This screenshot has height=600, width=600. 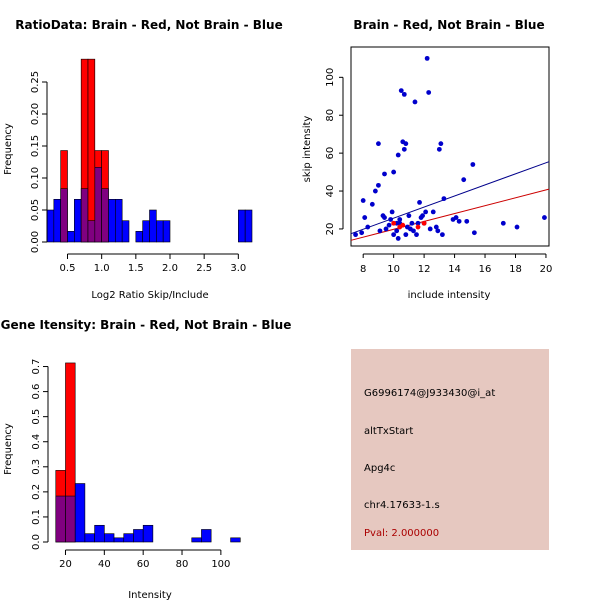 What do you see at coordinates (36, 467) in the screenshot?
I see `gene-intensity-y-tick-label: 0.3` at bounding box center [36, 467].